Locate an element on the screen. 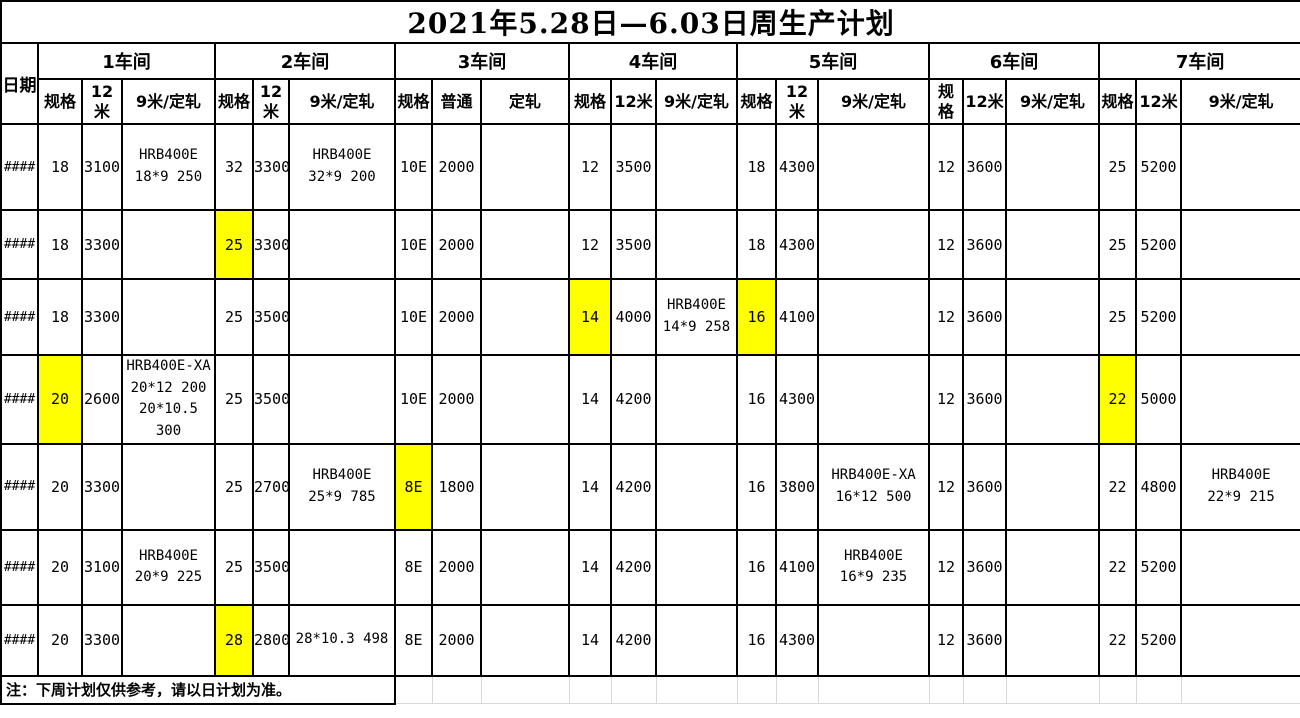 The height and width of the screenshot is (718, 1300). page-title: 2021年5.28日—6.03日周生产计划 is located at coordinates (650, 22).